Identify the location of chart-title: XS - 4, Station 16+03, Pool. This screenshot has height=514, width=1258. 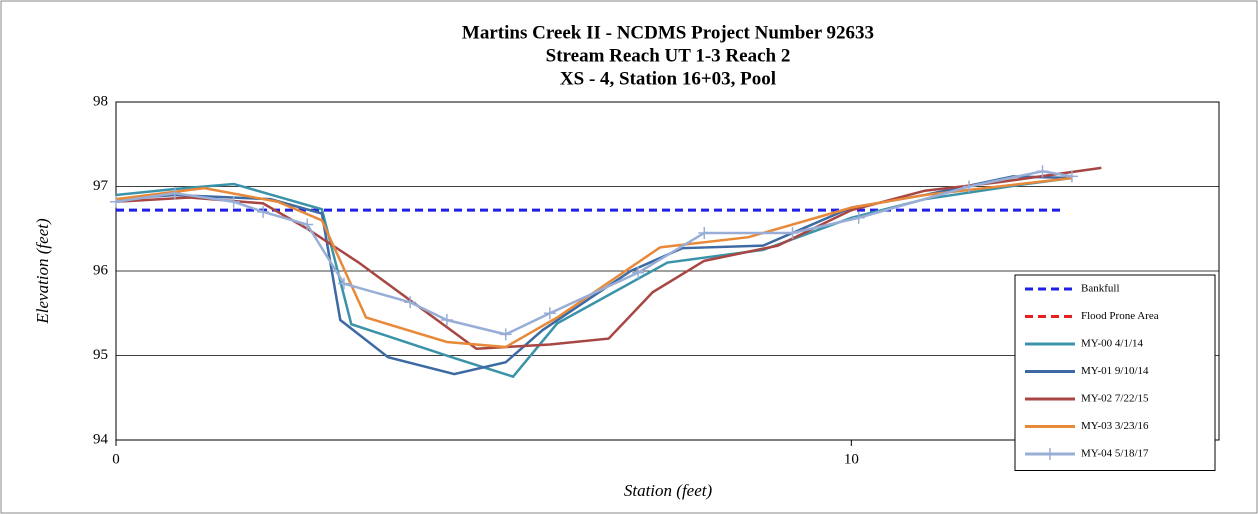
(668, 78).